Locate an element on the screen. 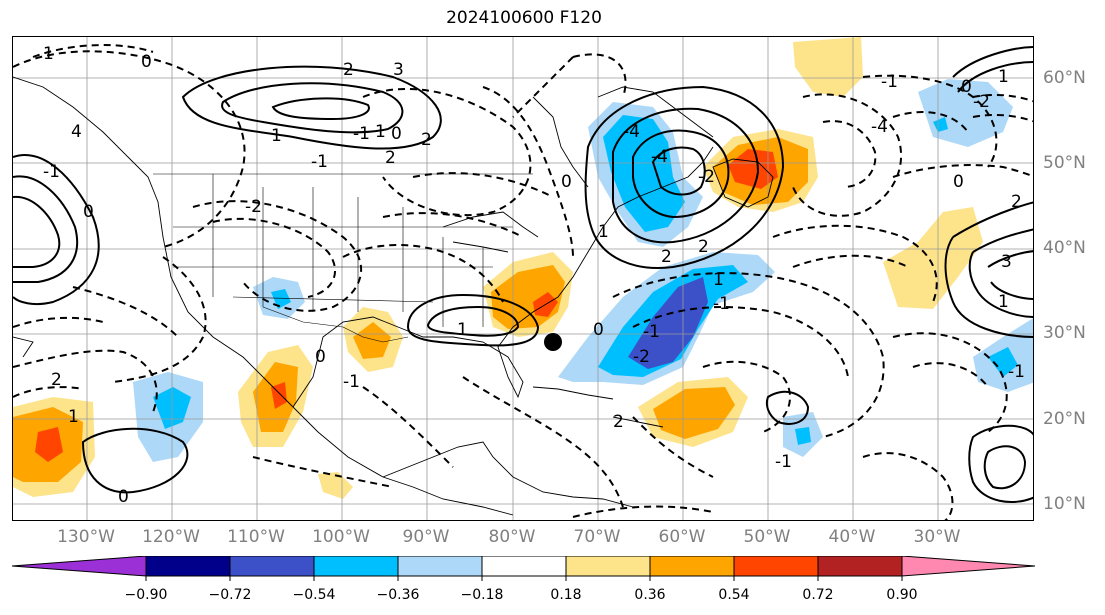  colorbar-tick-label: 0.72 is located at coordinates (818, 595).